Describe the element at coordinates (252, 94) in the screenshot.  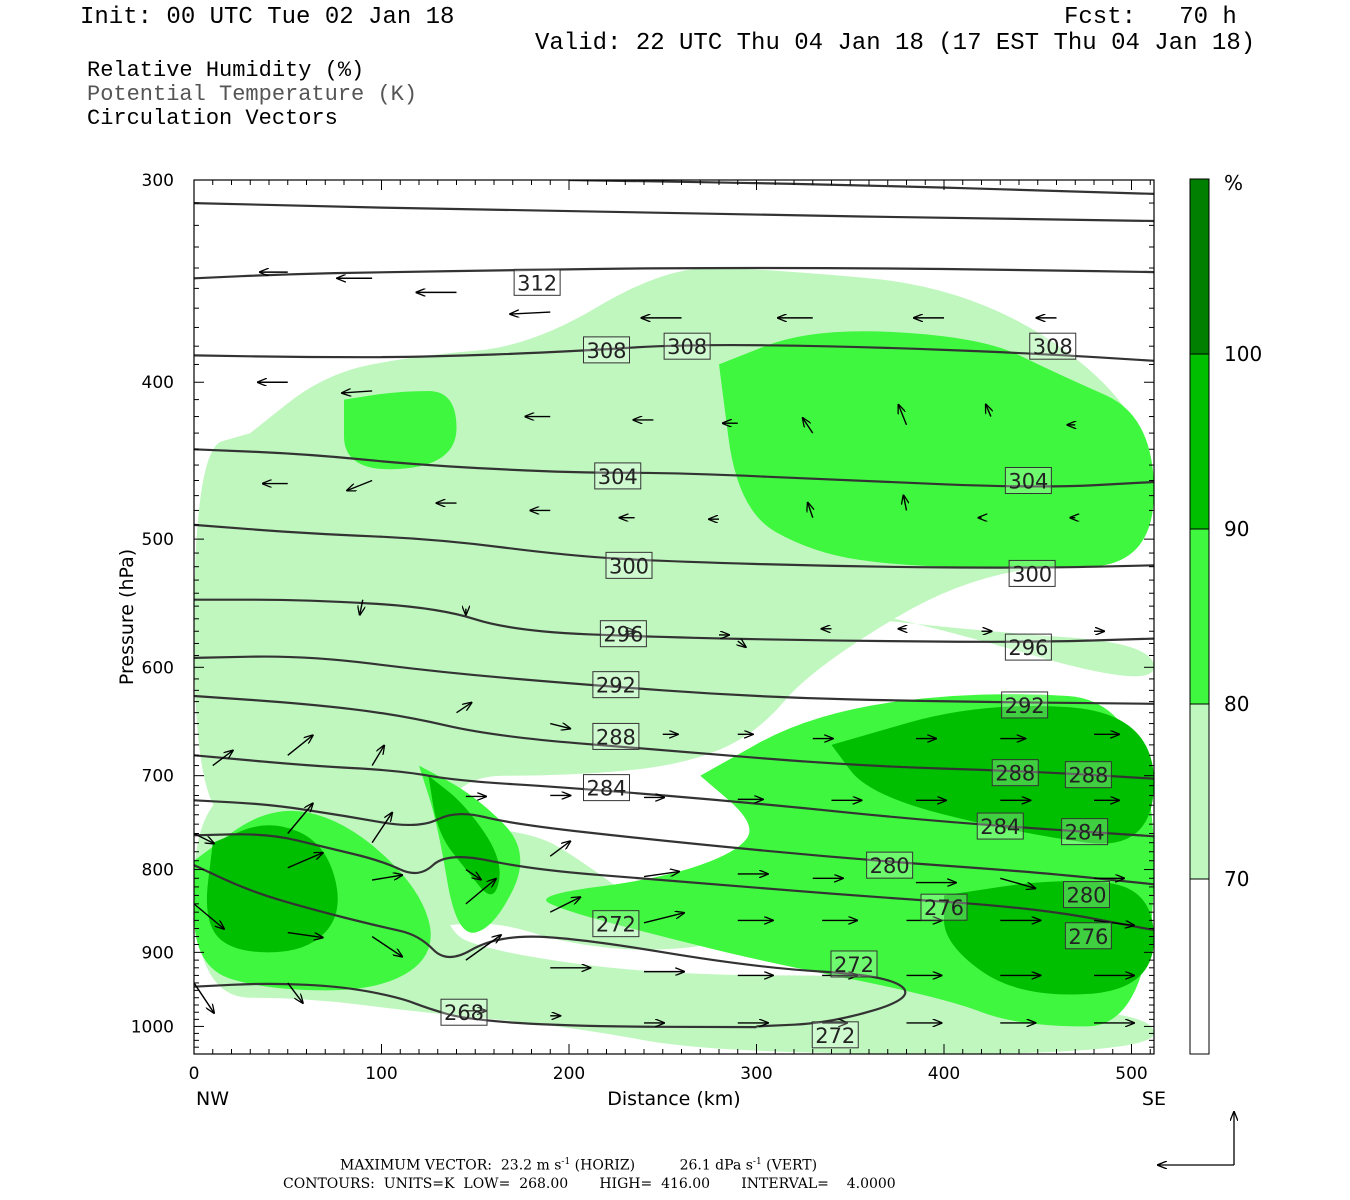
I see `legend-potential-temperature: Potential Temperature (K)` at that location.